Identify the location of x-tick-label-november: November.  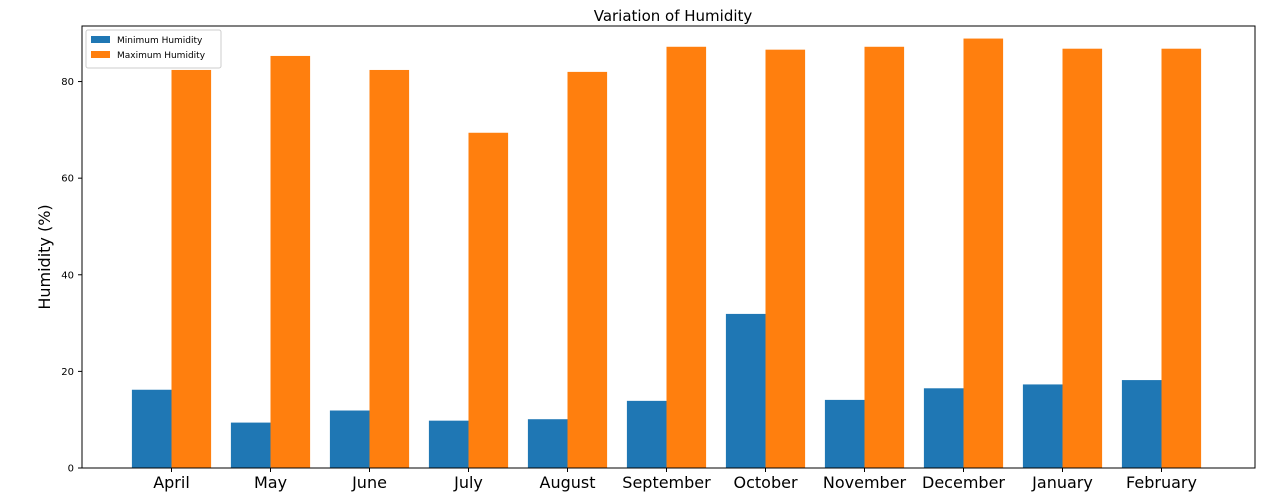
(865, 482).